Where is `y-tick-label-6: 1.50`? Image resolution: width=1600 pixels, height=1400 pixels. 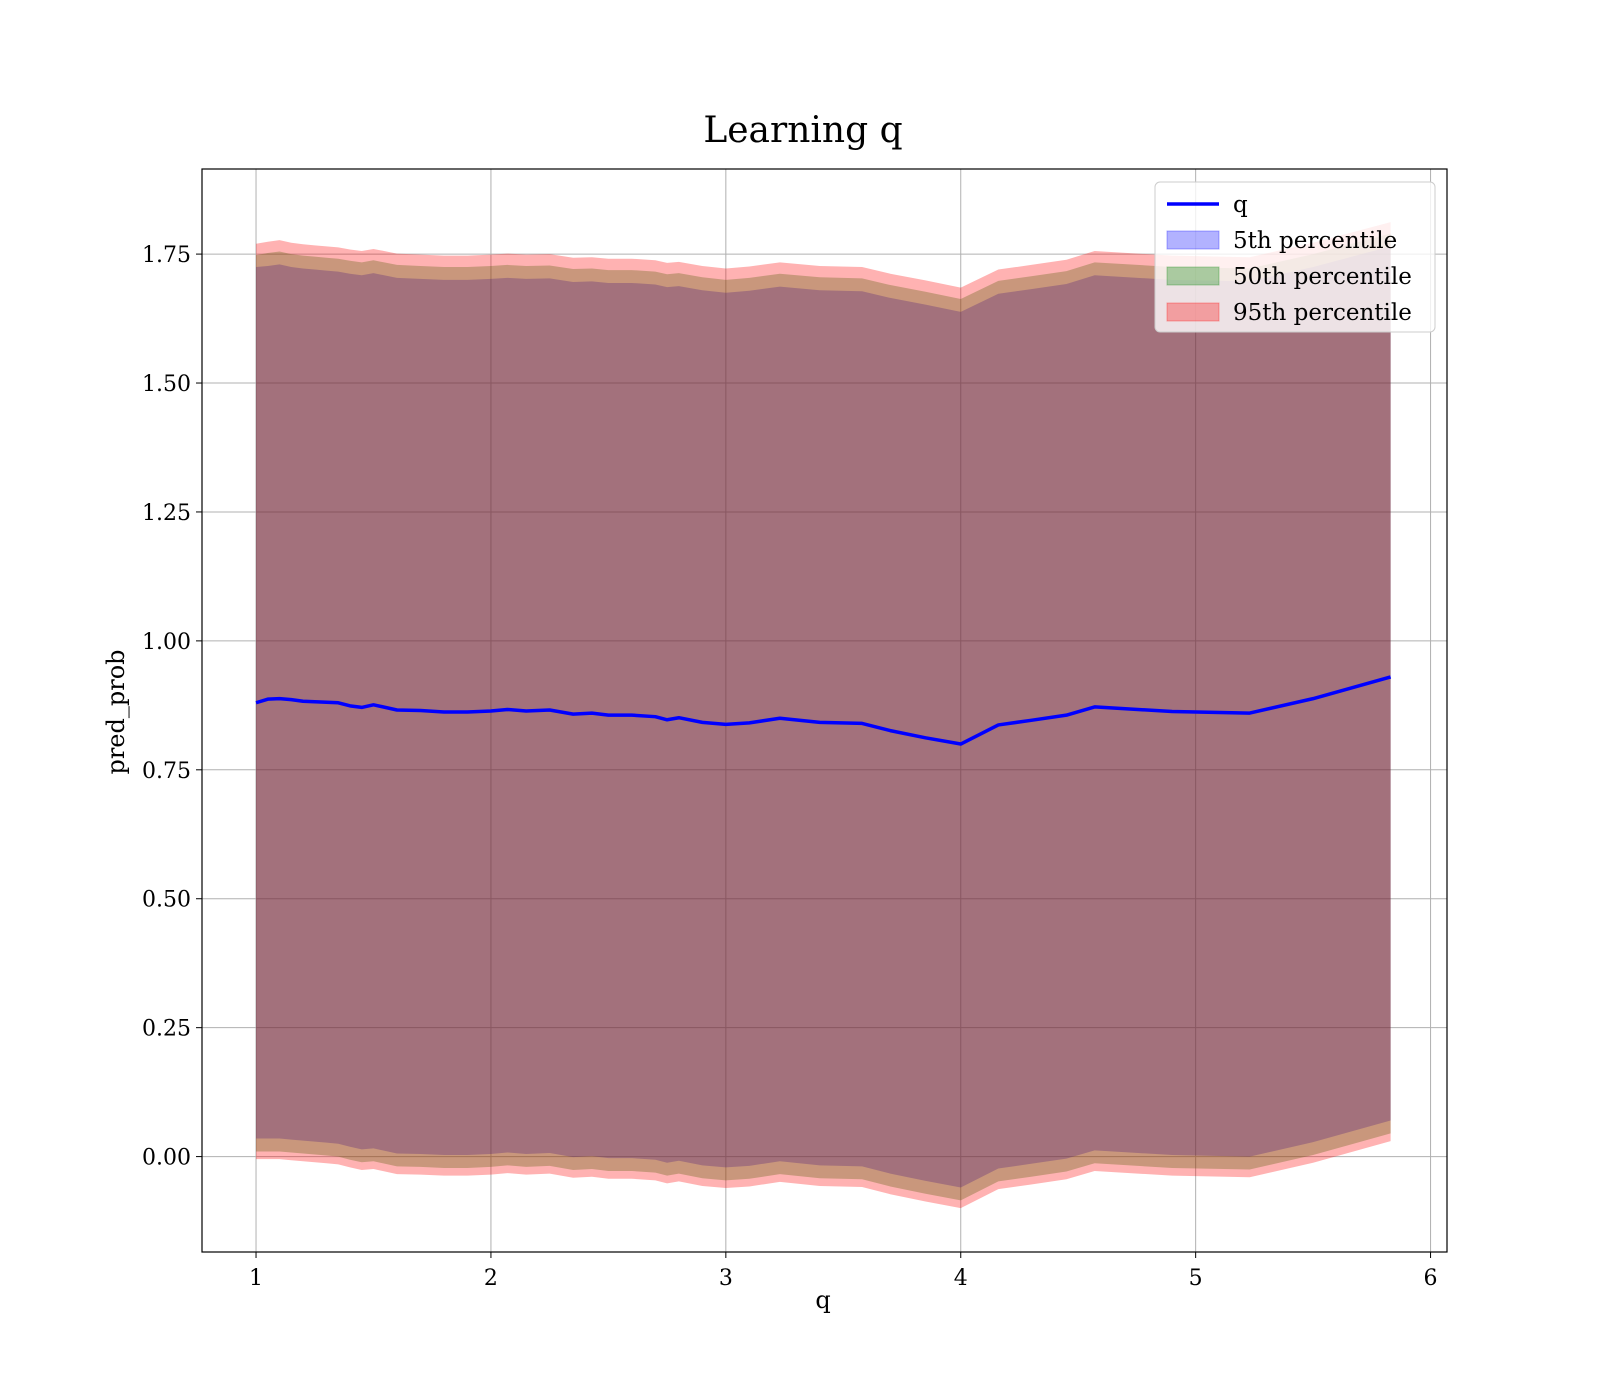
y-tick-label-6: 1.50 is located at coordinates (166, 384).